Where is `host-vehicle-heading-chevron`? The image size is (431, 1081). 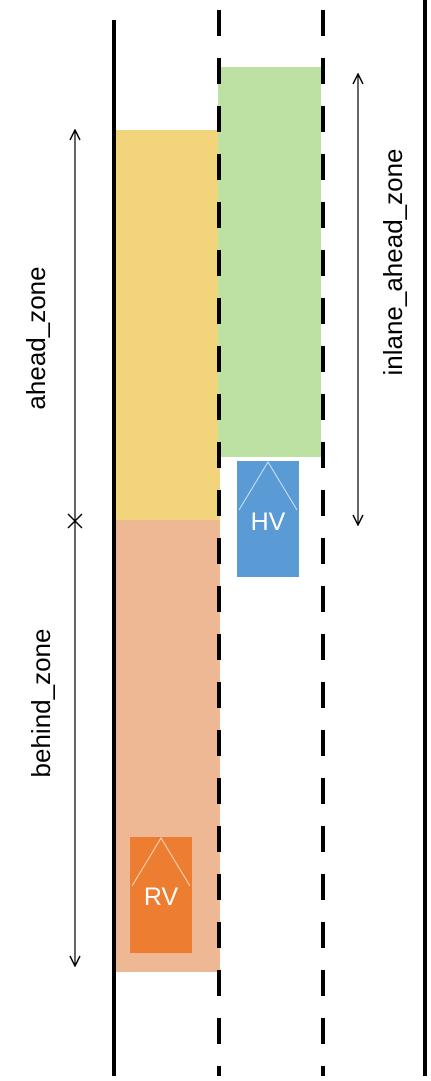
host-vehicle-heading-chevron is located at coordinates (268, 486).